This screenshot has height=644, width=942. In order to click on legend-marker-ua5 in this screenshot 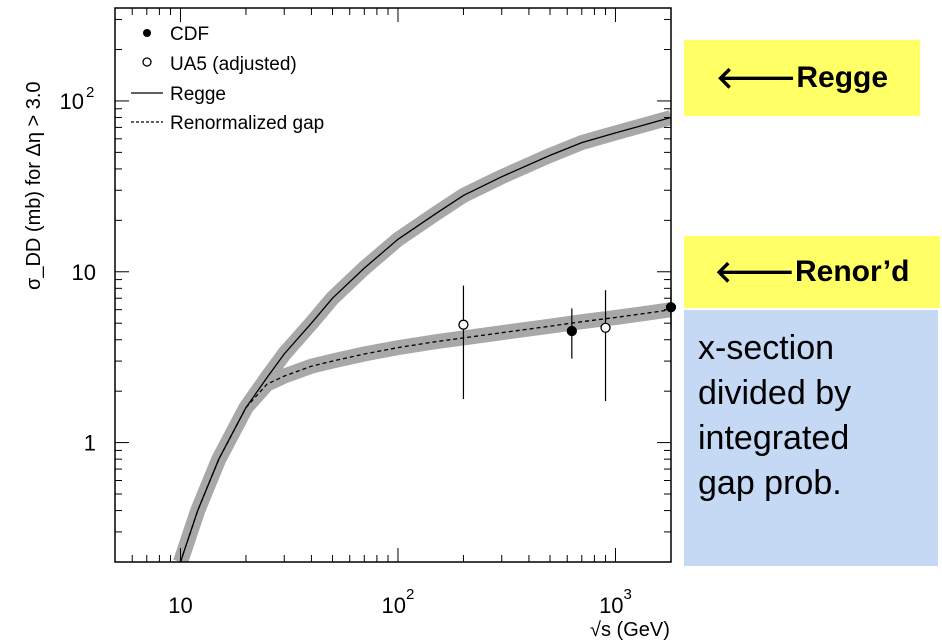, I will do `click(147, 62)`.